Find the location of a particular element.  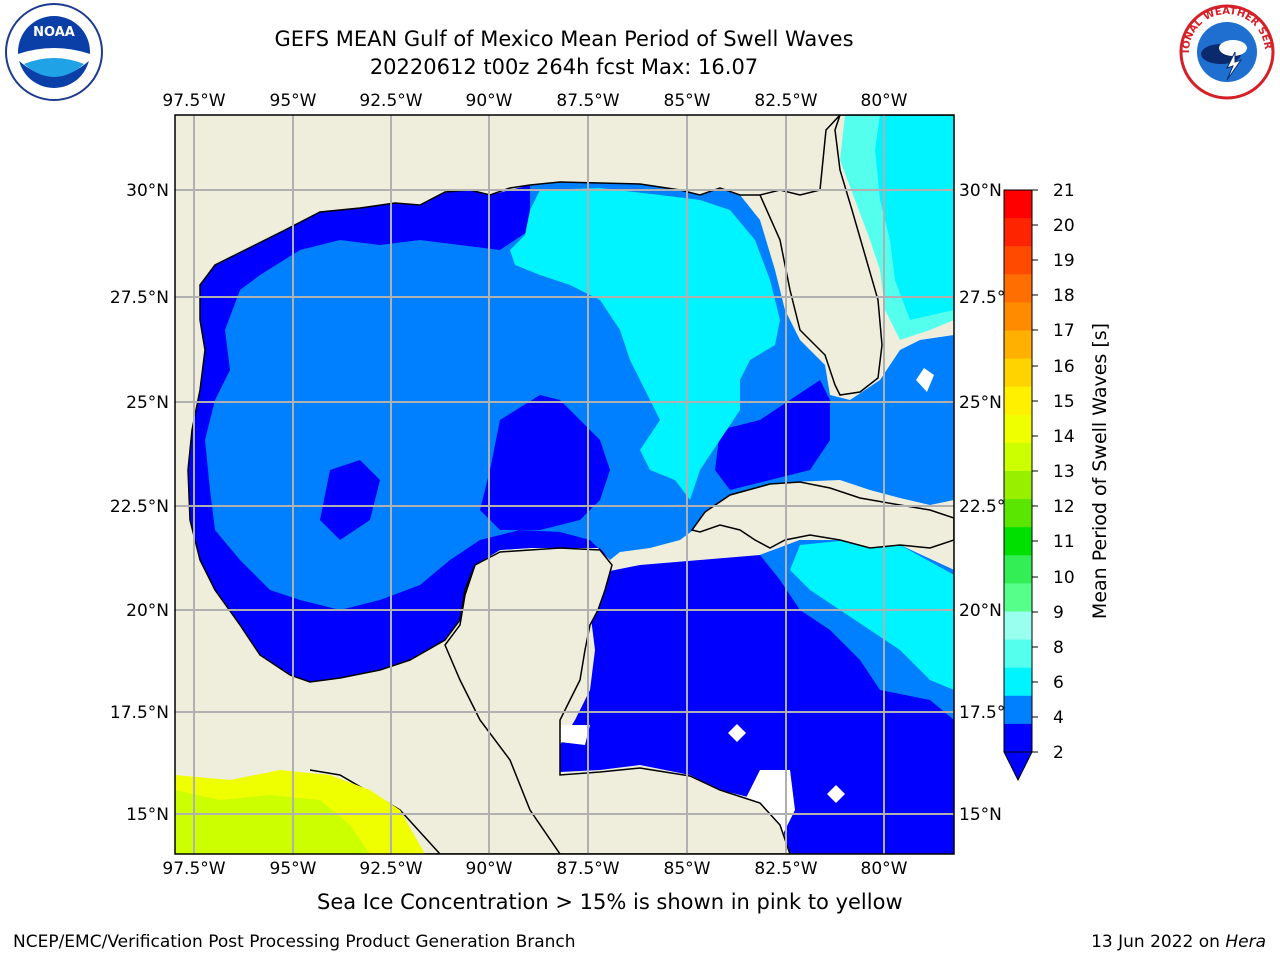

colorbar-tick-label: 20 is located at coordinates (1064, 226).